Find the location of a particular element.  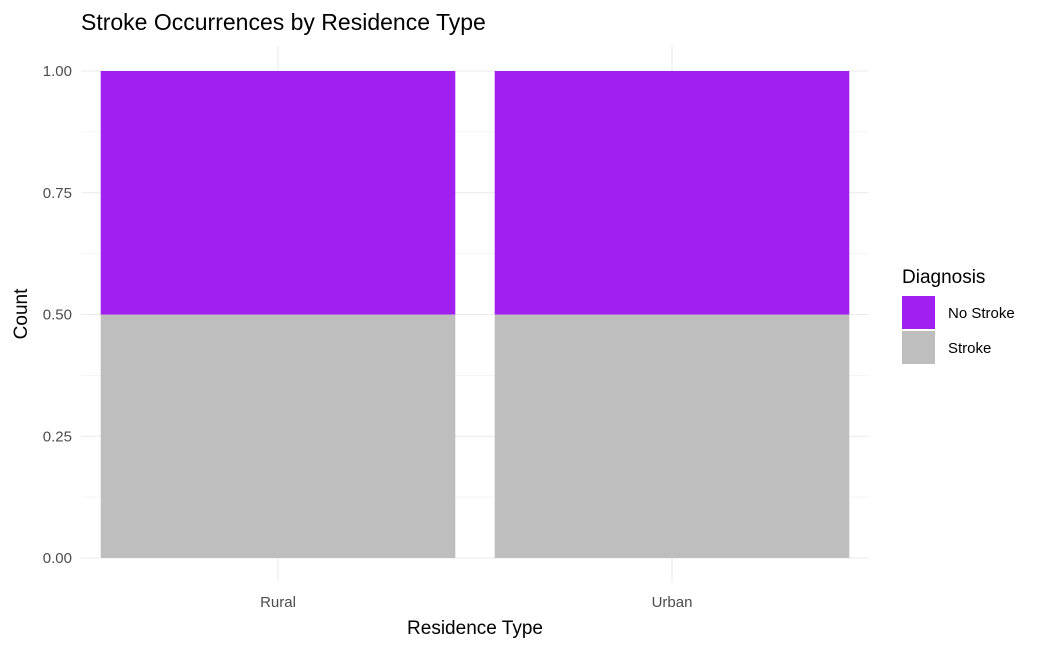

x-tick-label: Rural is located at coordinates (278, 602).